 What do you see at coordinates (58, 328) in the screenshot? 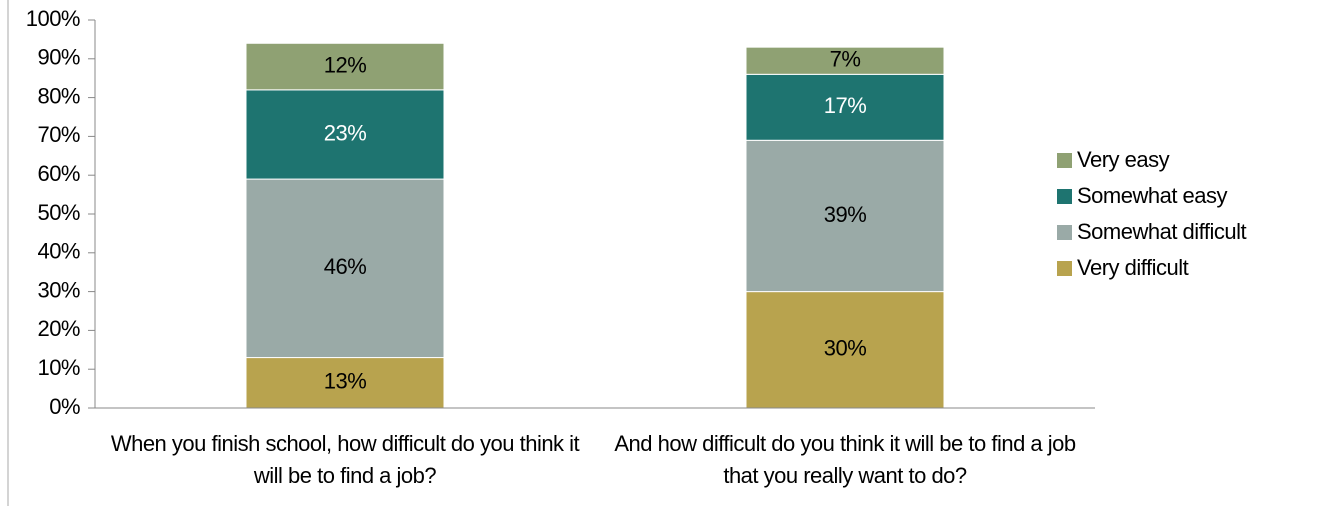
I see `y-tick-label: 20%` at bounding box center [58, 328].